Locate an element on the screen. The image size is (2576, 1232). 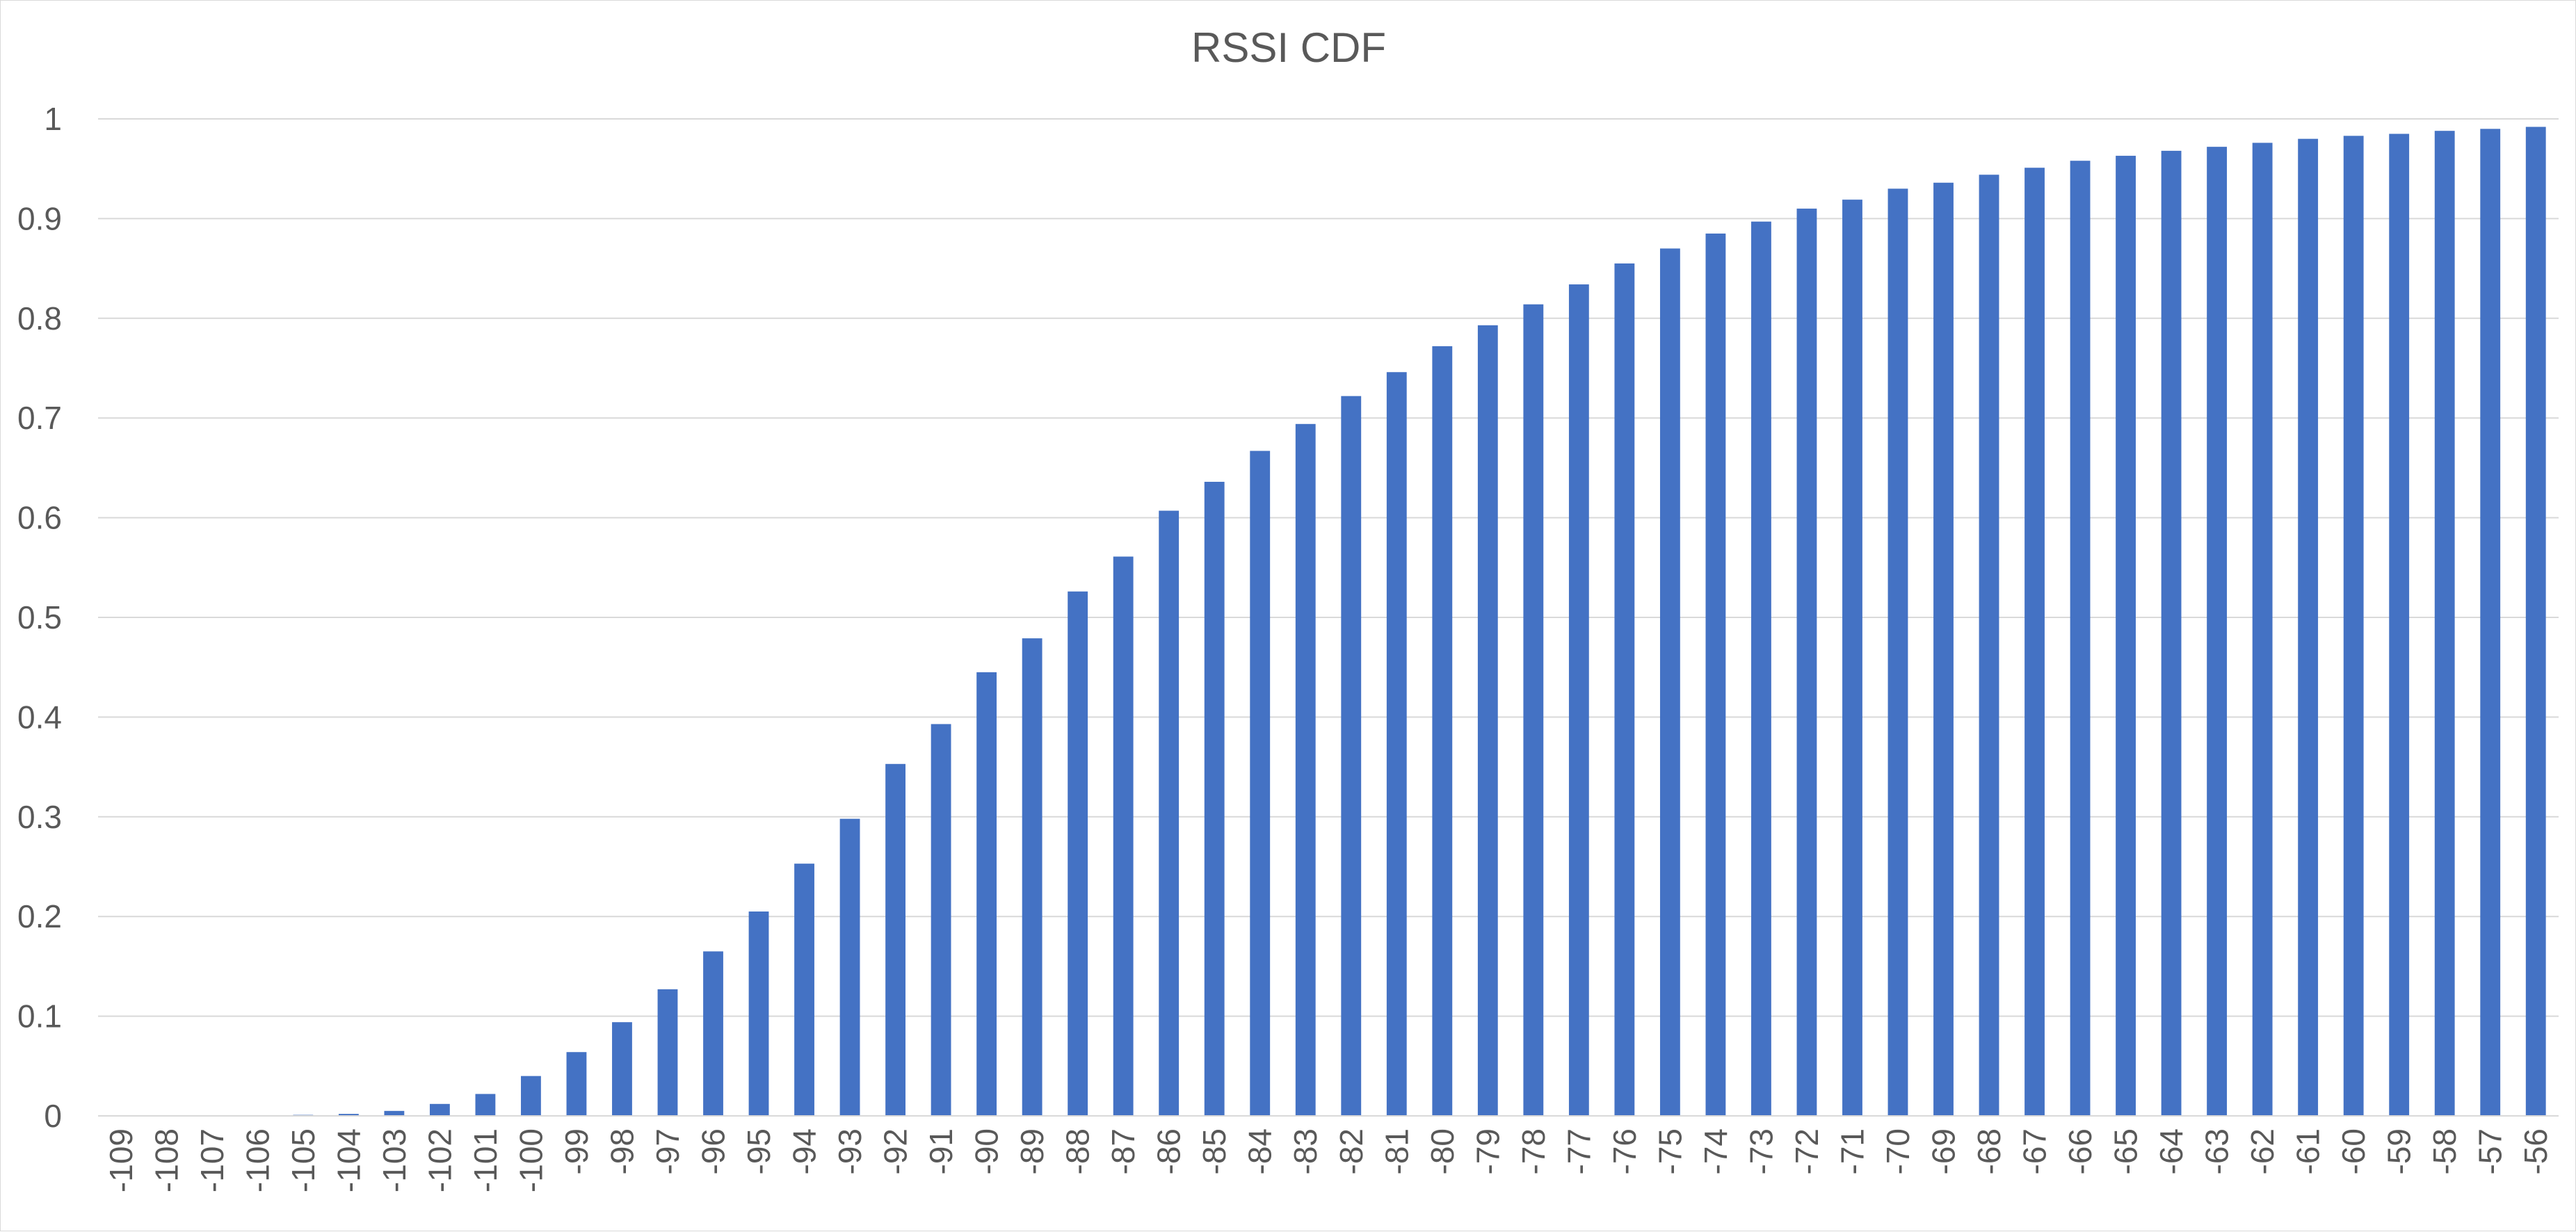
x-tick-label: -83 is located at coordinates (1305, 1151).